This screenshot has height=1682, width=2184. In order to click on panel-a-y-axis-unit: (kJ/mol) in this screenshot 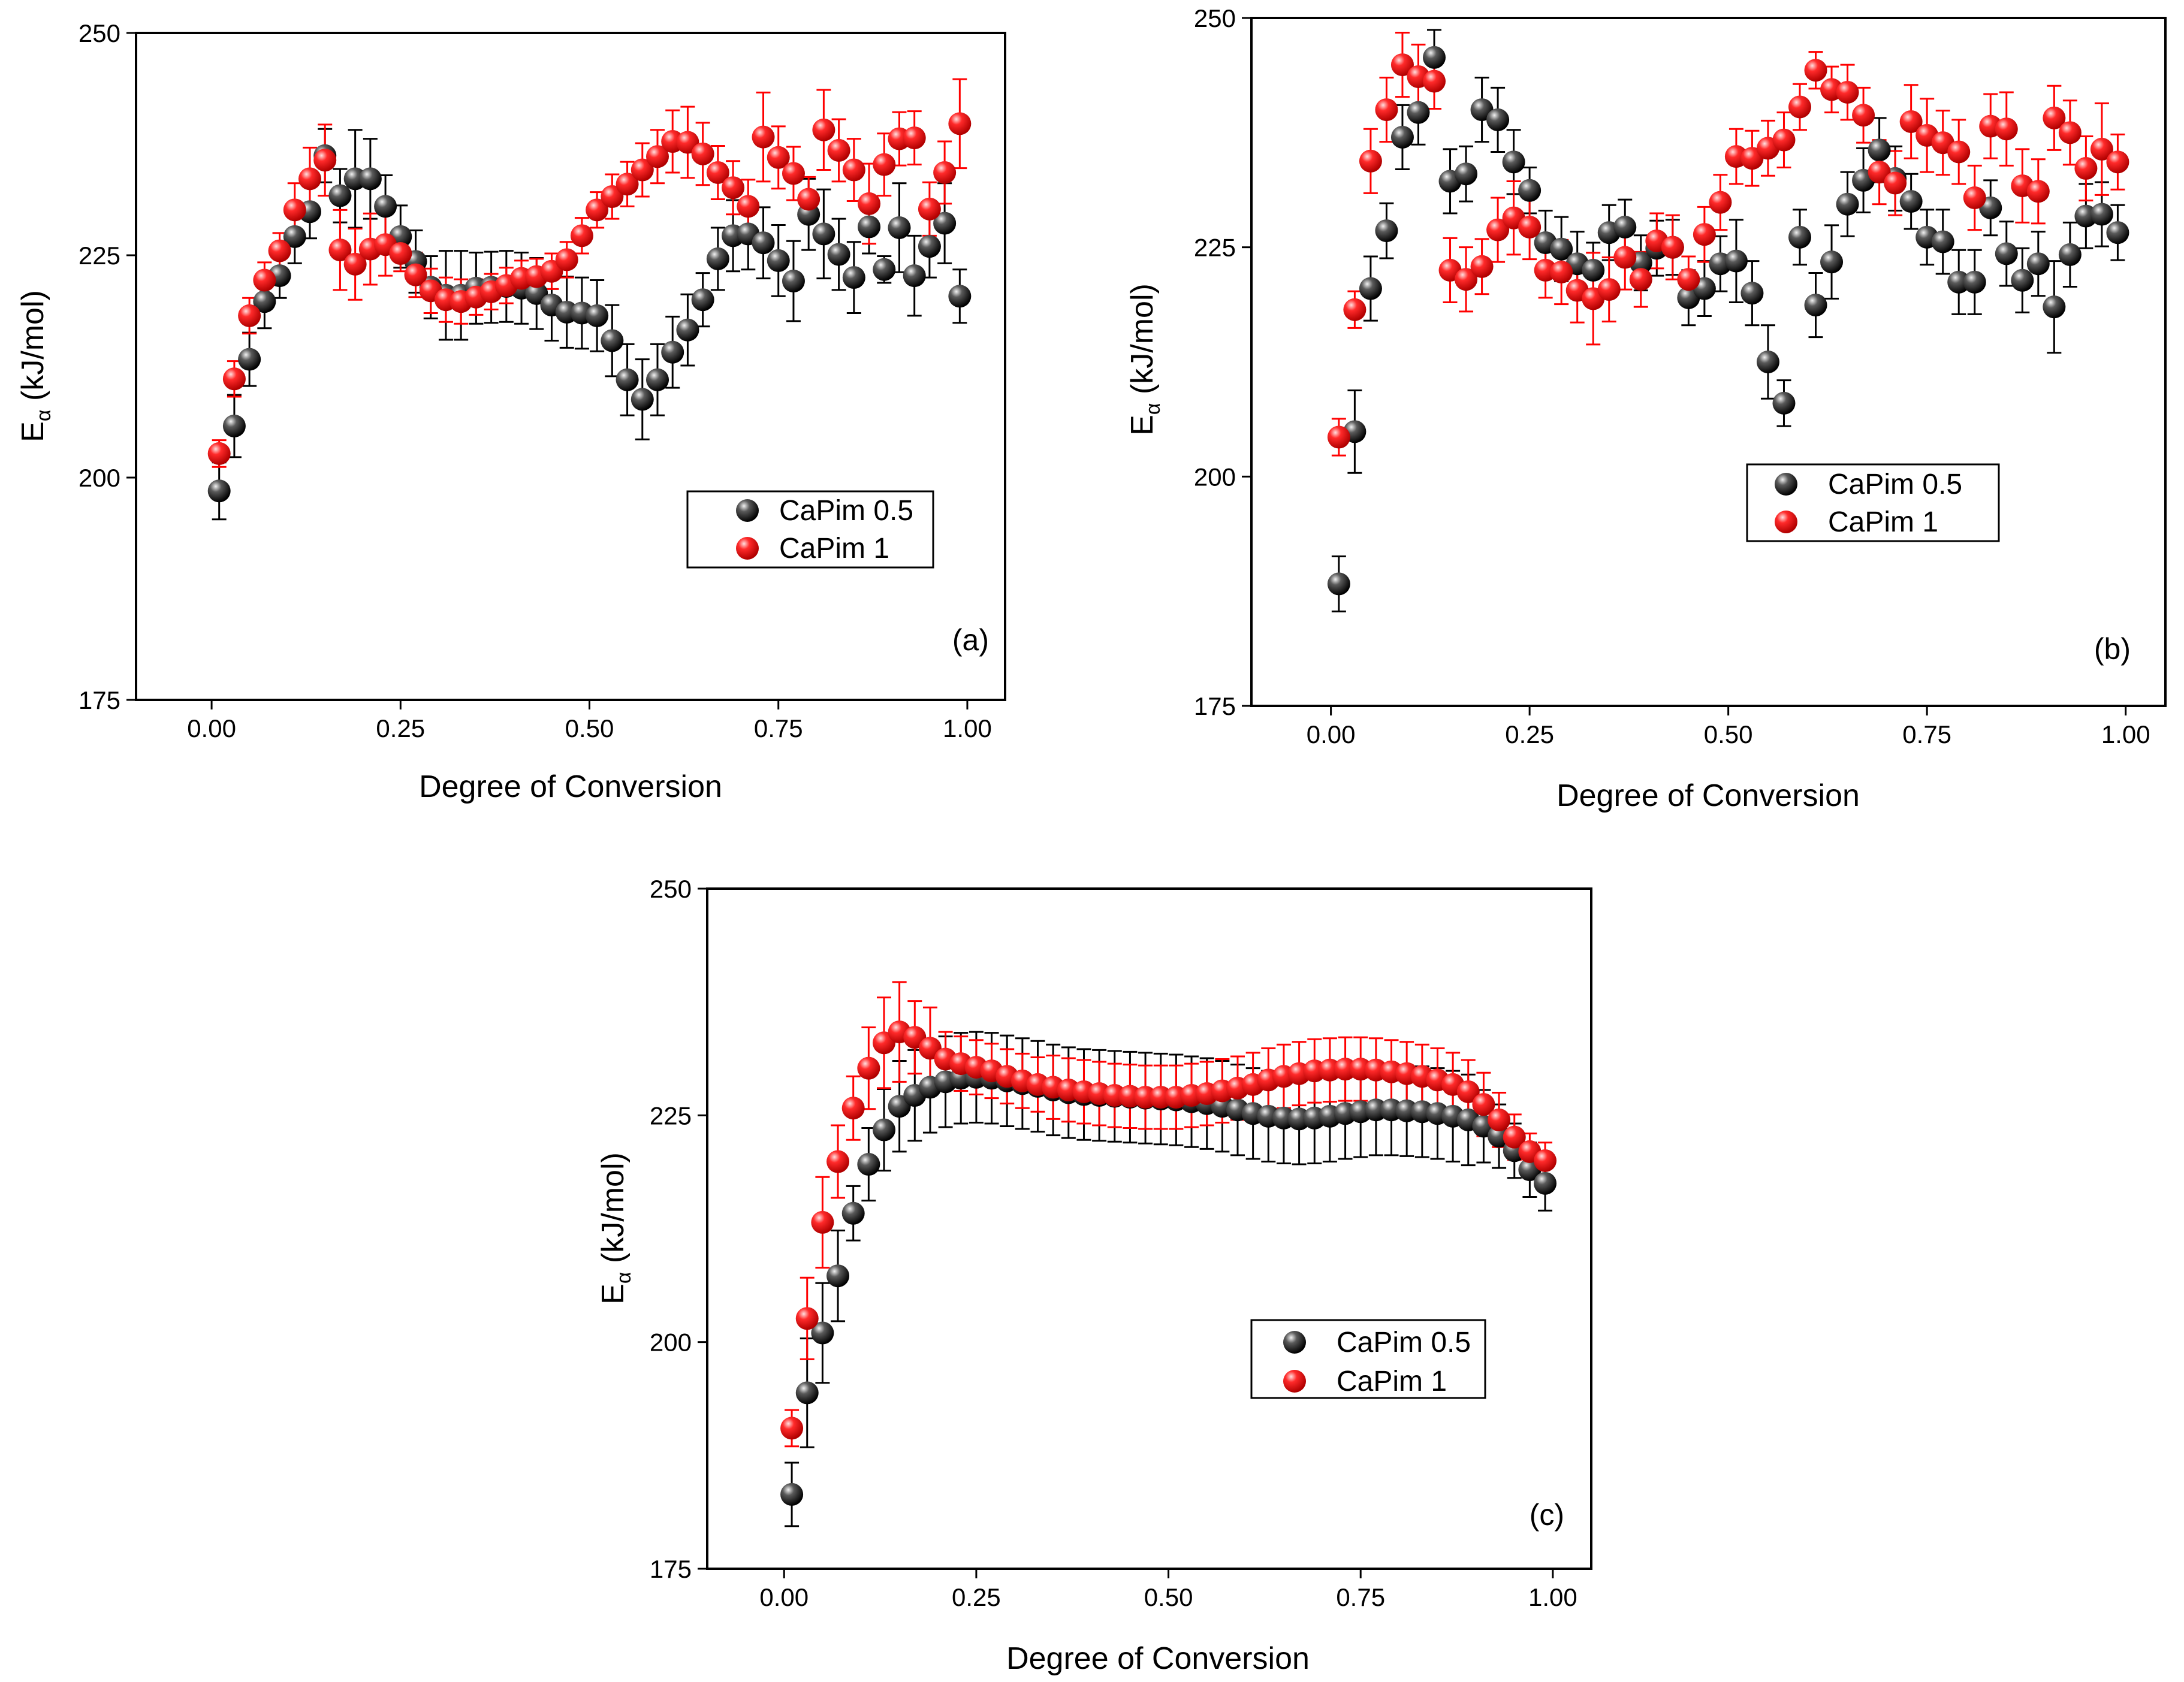, I will do `click(33, 350)`.